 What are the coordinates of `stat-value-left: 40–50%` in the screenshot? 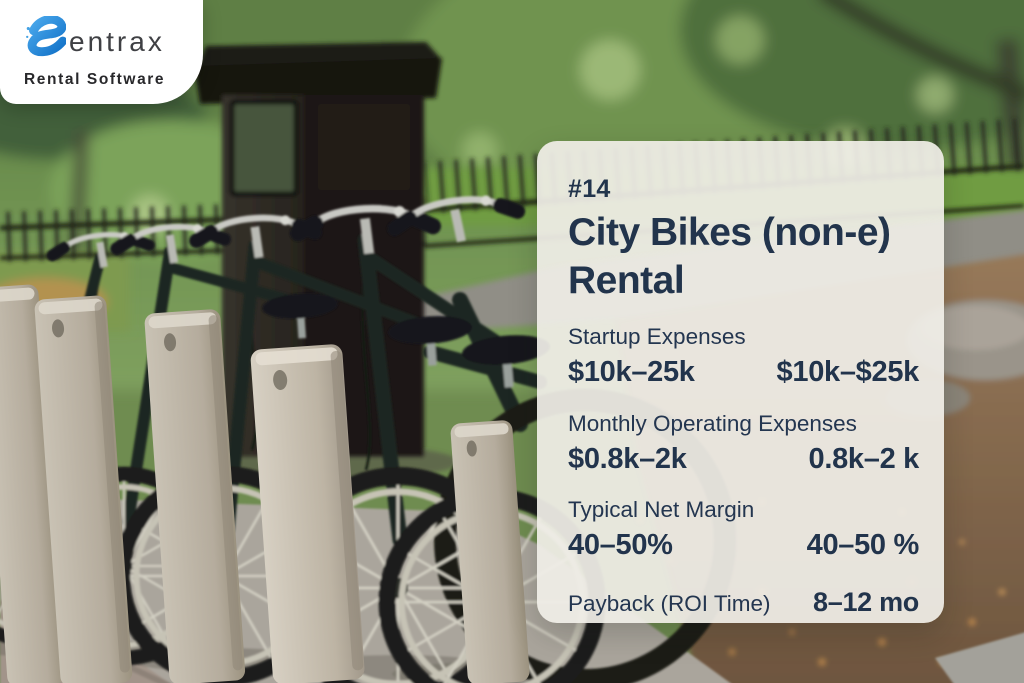 It's located at (620, 545).